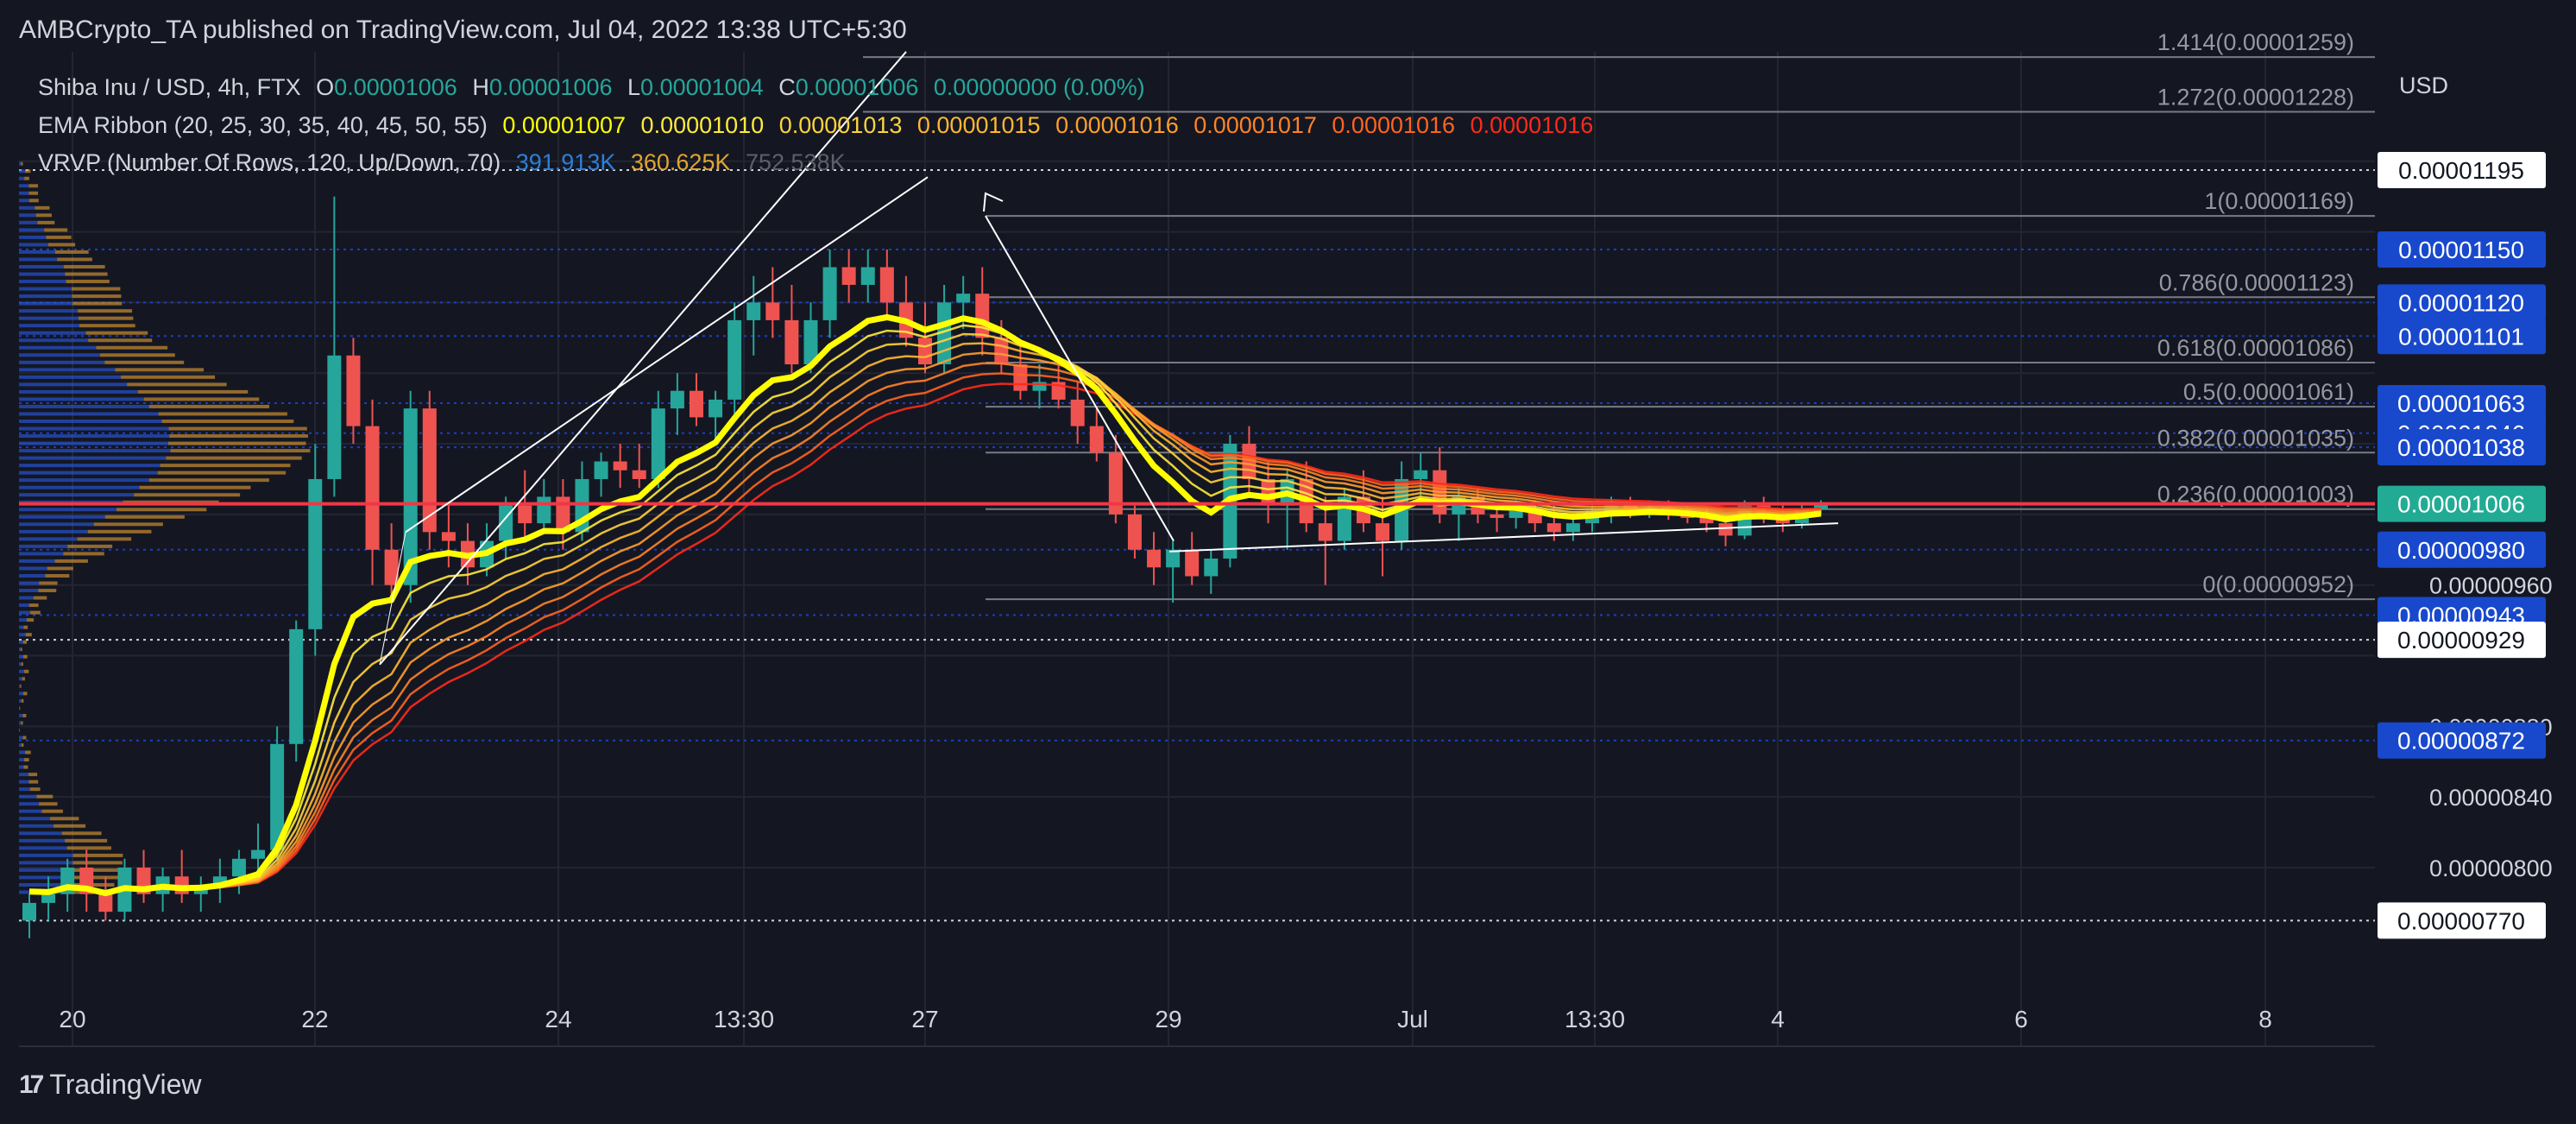 This screenshot has height=1124, width=2576. I want to click on legend-vrvp-name: VRVP (Number Of Rows, 120, Up/Down, 70), so click(270, 162).